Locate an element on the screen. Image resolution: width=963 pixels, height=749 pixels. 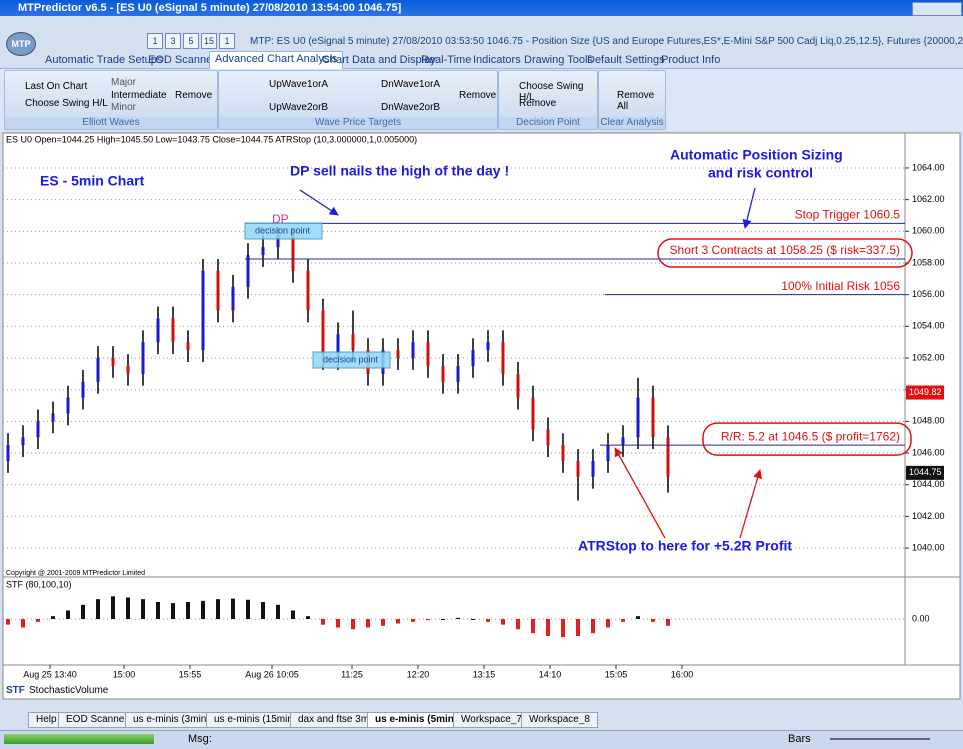
indicator-tab: Stochastic is located at coordinates (52, 690).